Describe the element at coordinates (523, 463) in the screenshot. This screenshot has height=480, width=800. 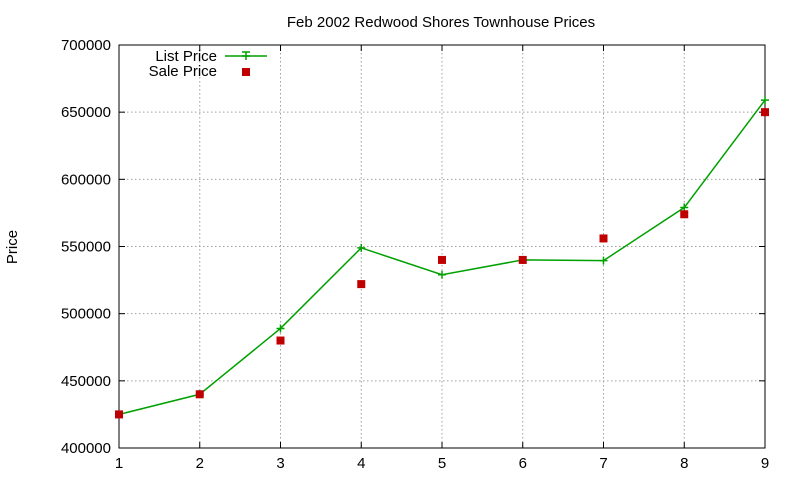
I see `x-tick-label: 6` at that location.